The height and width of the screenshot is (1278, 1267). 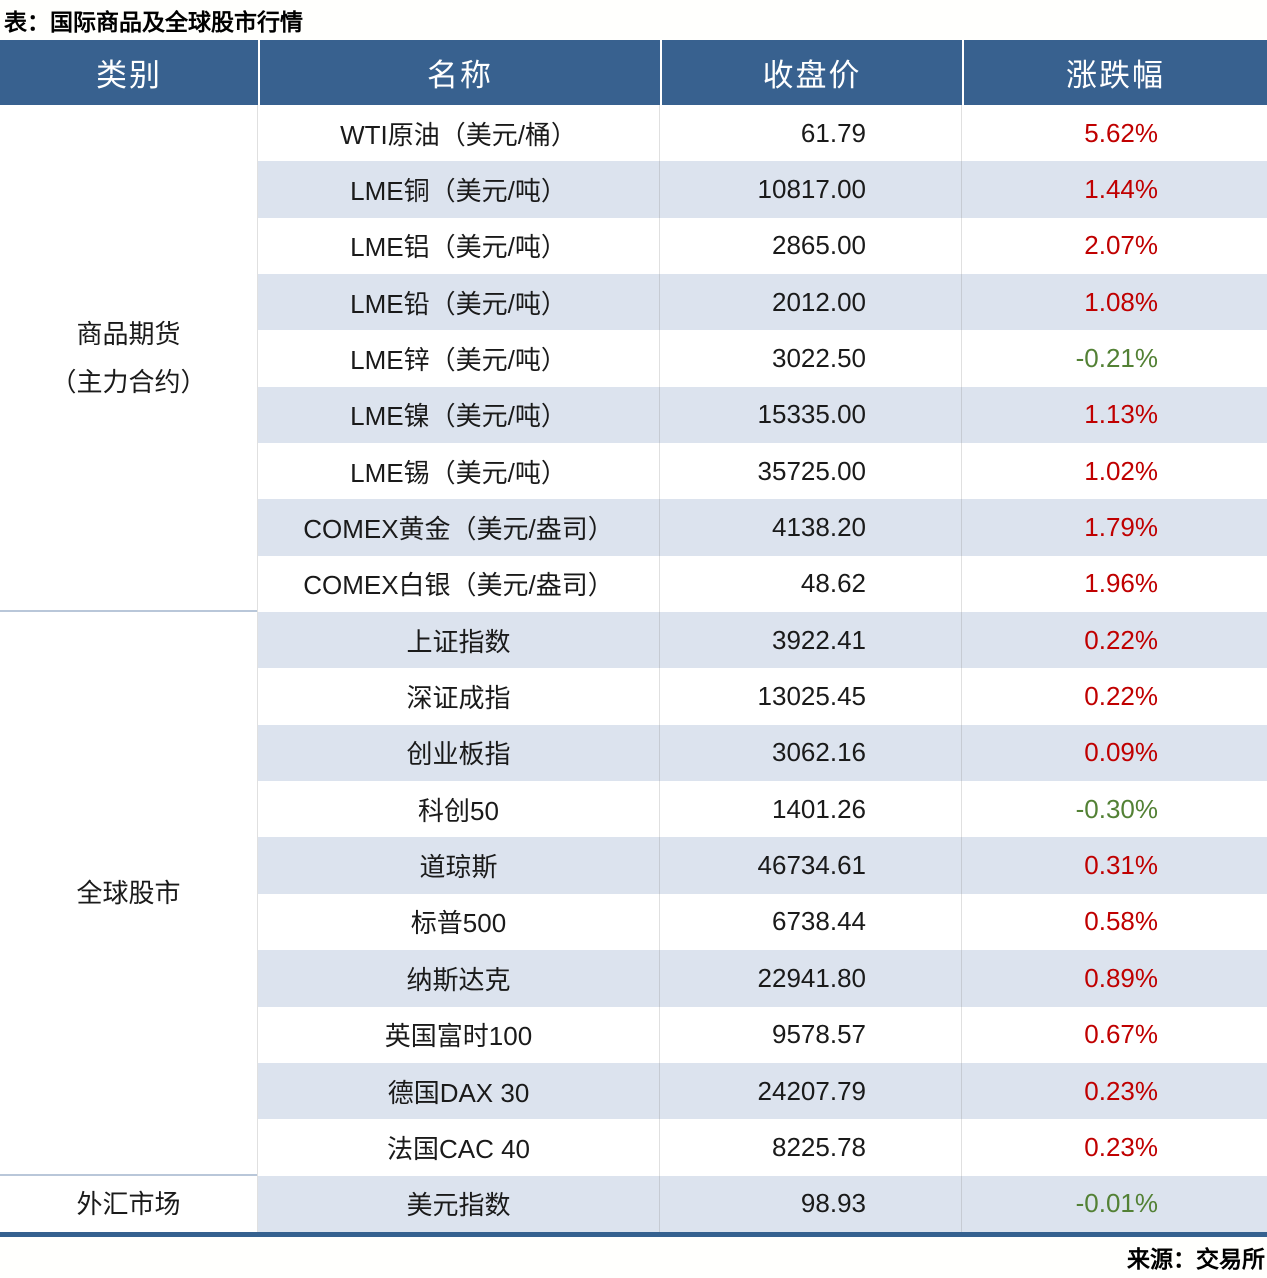 What do you see at coordinates (811, 865) in the screenshot?
I see `close-price: 46734.61` at bounding box center [811, 865].